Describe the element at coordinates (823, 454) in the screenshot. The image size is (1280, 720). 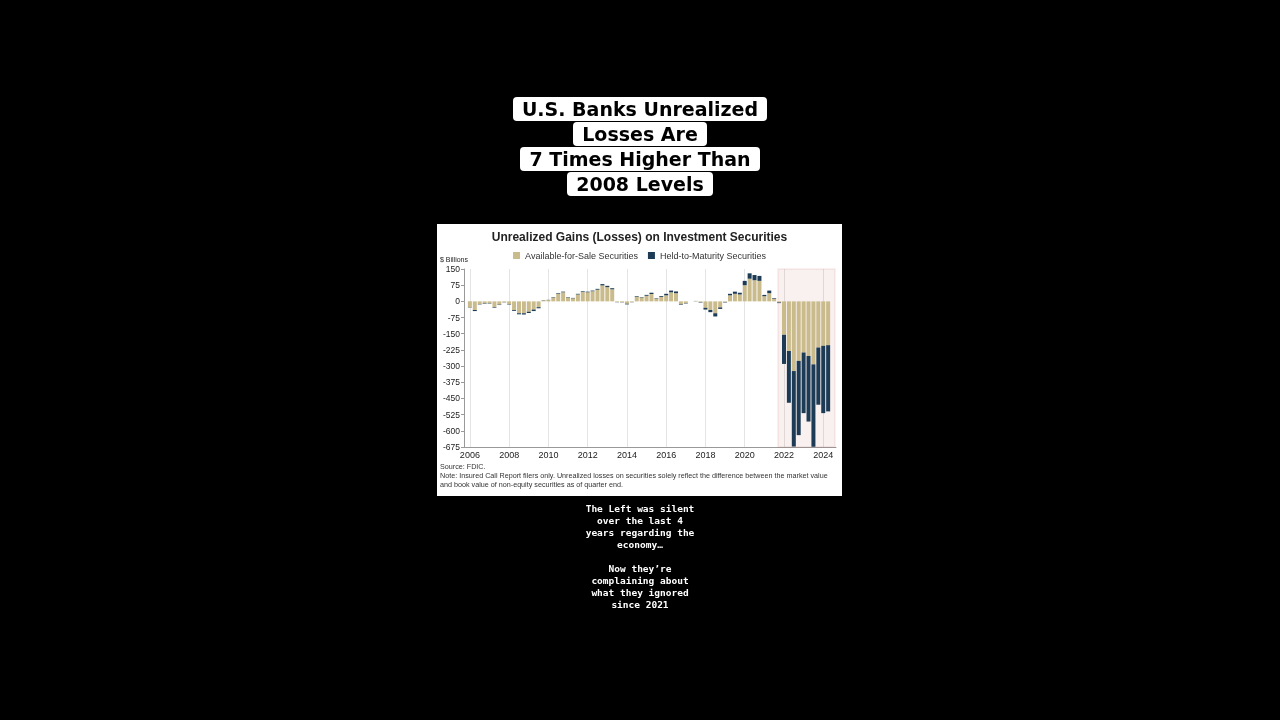
I see `x-tick-label: 2024` at that location.